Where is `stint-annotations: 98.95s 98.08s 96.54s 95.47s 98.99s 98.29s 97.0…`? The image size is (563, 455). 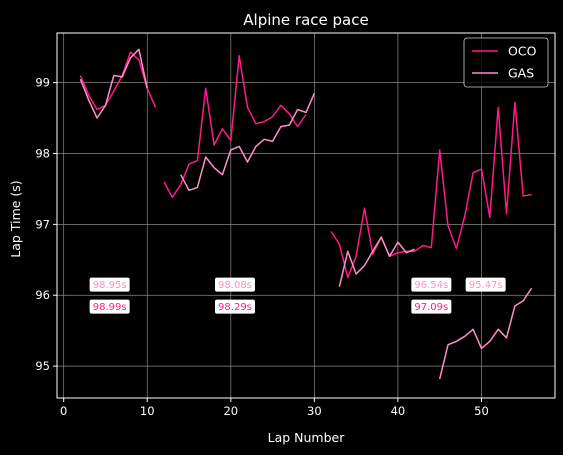
stint-annotations: 98.95s 98.08s 96.54s 95.47s 98.99s 98.29s 97.0… is located at coordinates (297, 295).